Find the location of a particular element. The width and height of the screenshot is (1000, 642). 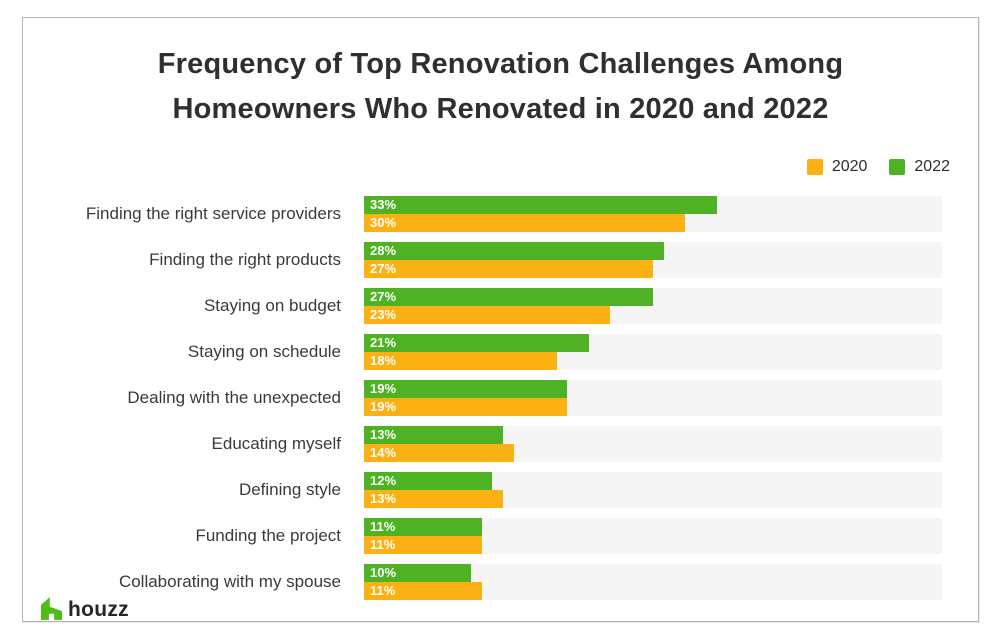

bar-track: 27% 23% is located at coordinates (653, 306).